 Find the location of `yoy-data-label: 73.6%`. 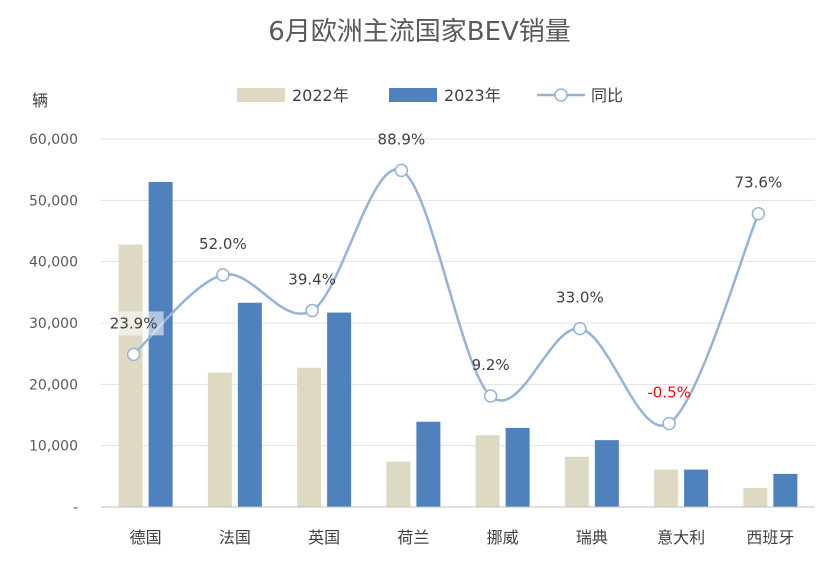

yoy-data-label: 73.6% is located at coordinates (759, 183).